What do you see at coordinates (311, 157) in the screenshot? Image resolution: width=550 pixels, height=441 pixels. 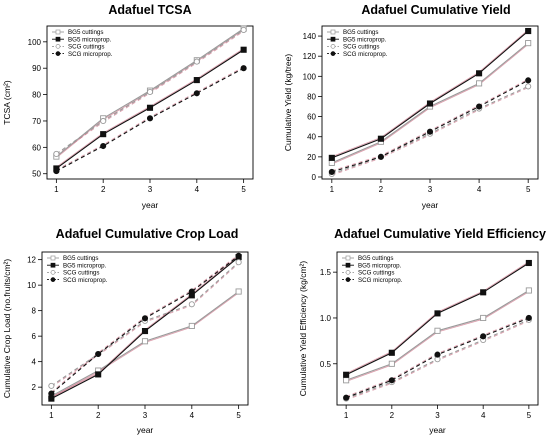 I see `y-tick-label: 20` at bounding box center [311, 157].